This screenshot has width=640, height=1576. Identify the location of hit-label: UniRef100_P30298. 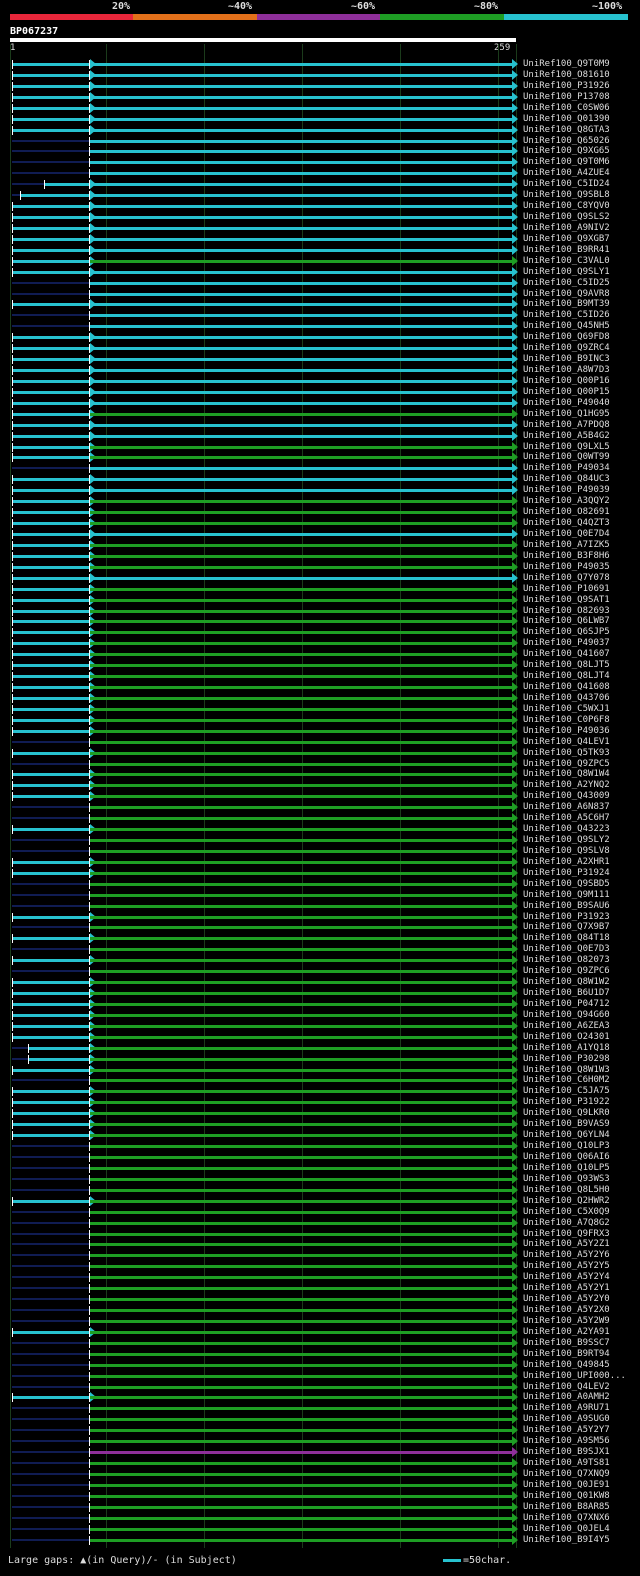
(566, 1059).